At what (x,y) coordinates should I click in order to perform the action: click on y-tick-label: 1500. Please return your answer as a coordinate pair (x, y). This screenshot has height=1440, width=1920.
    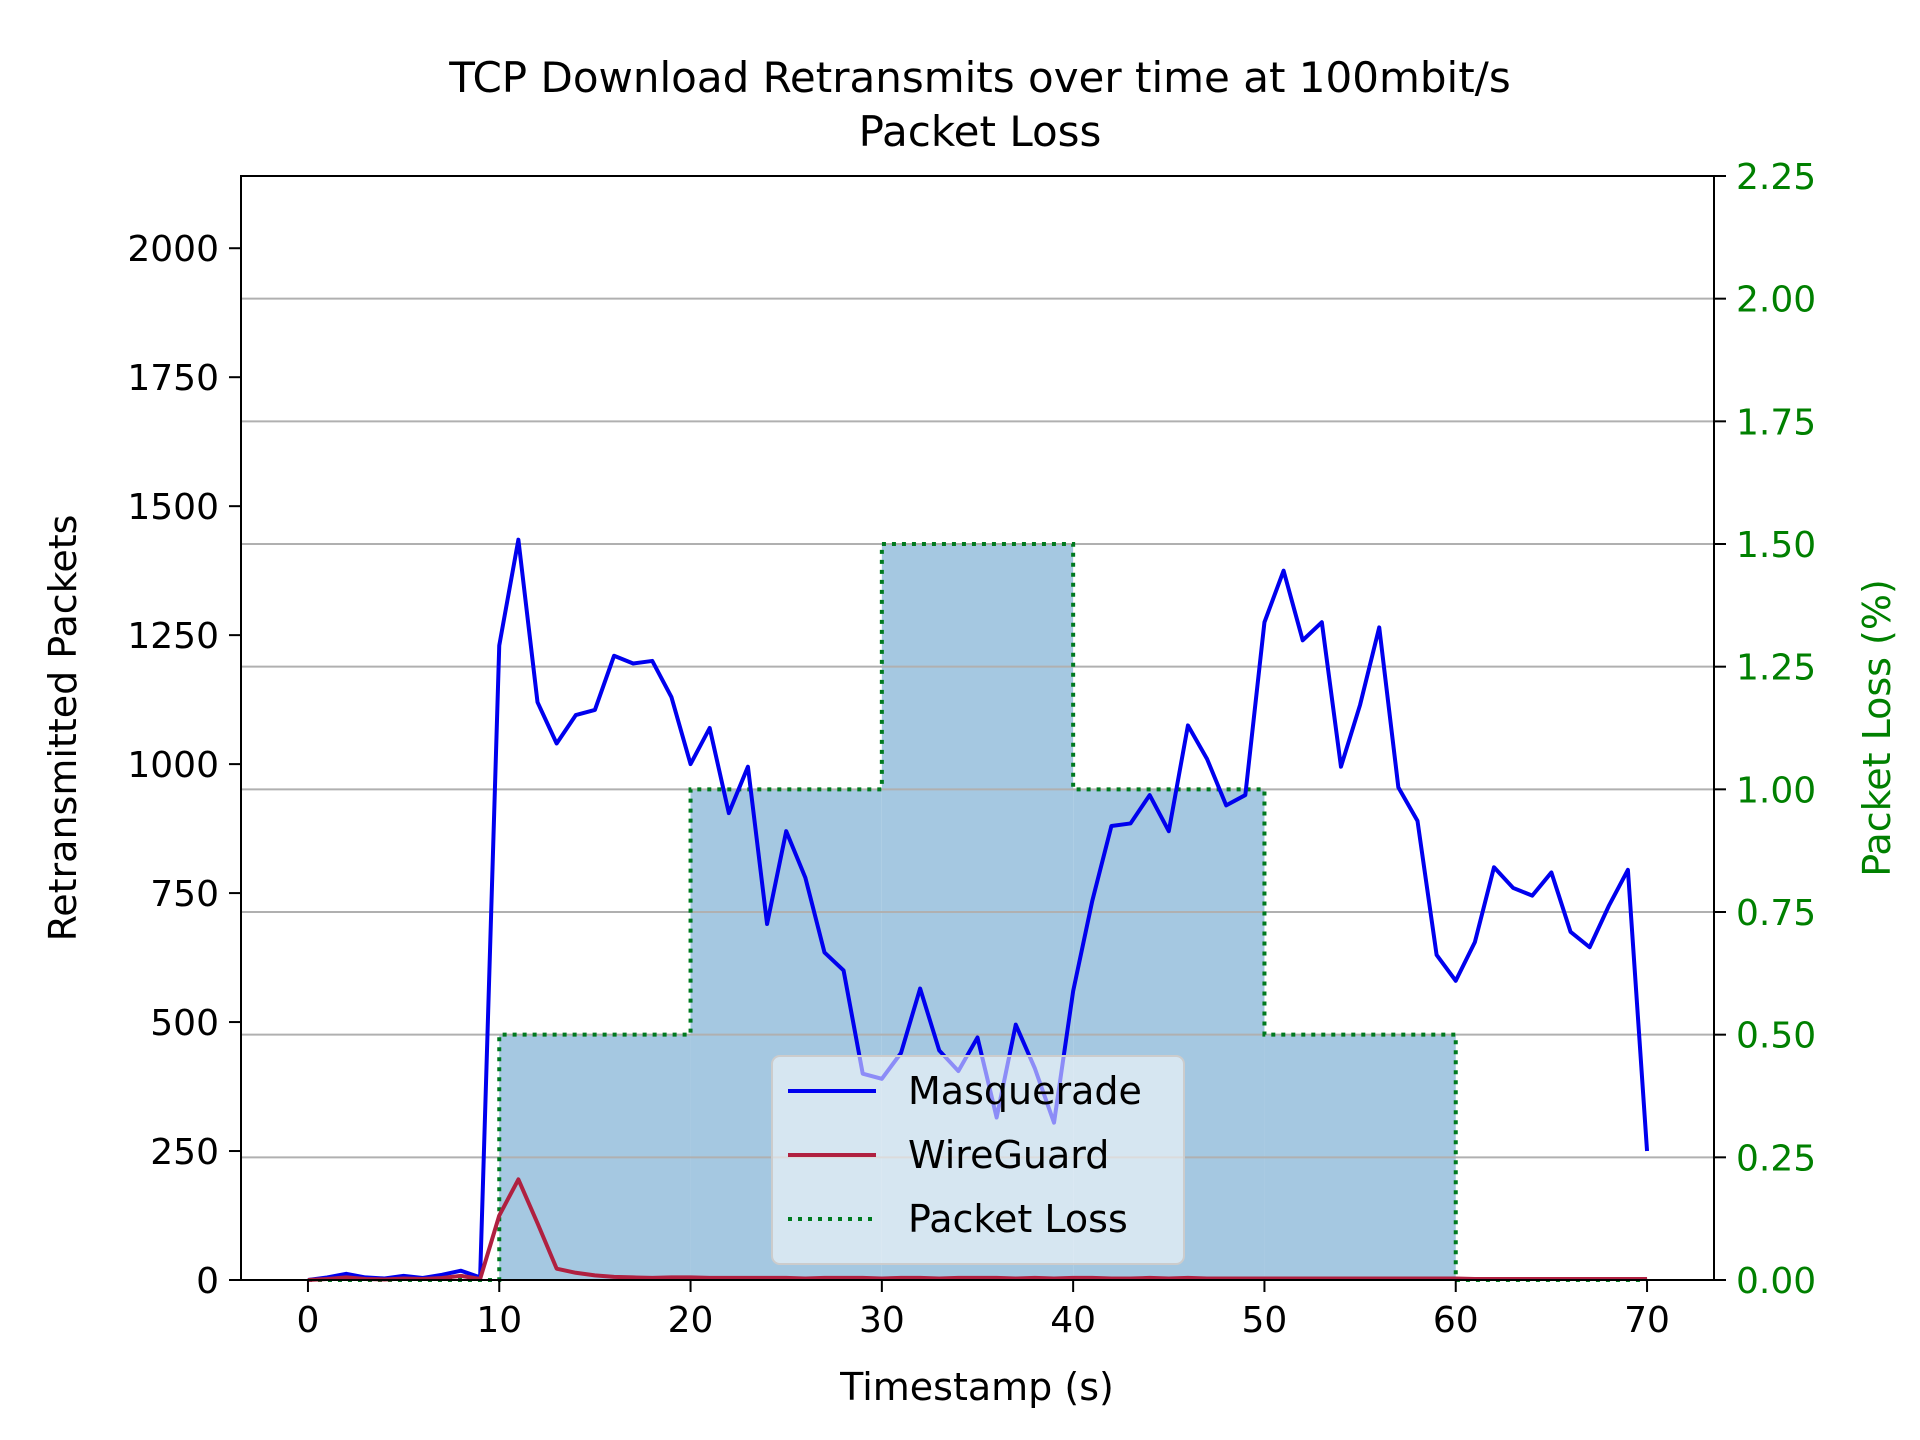
    Looking at the image, I should click on (173, 507).